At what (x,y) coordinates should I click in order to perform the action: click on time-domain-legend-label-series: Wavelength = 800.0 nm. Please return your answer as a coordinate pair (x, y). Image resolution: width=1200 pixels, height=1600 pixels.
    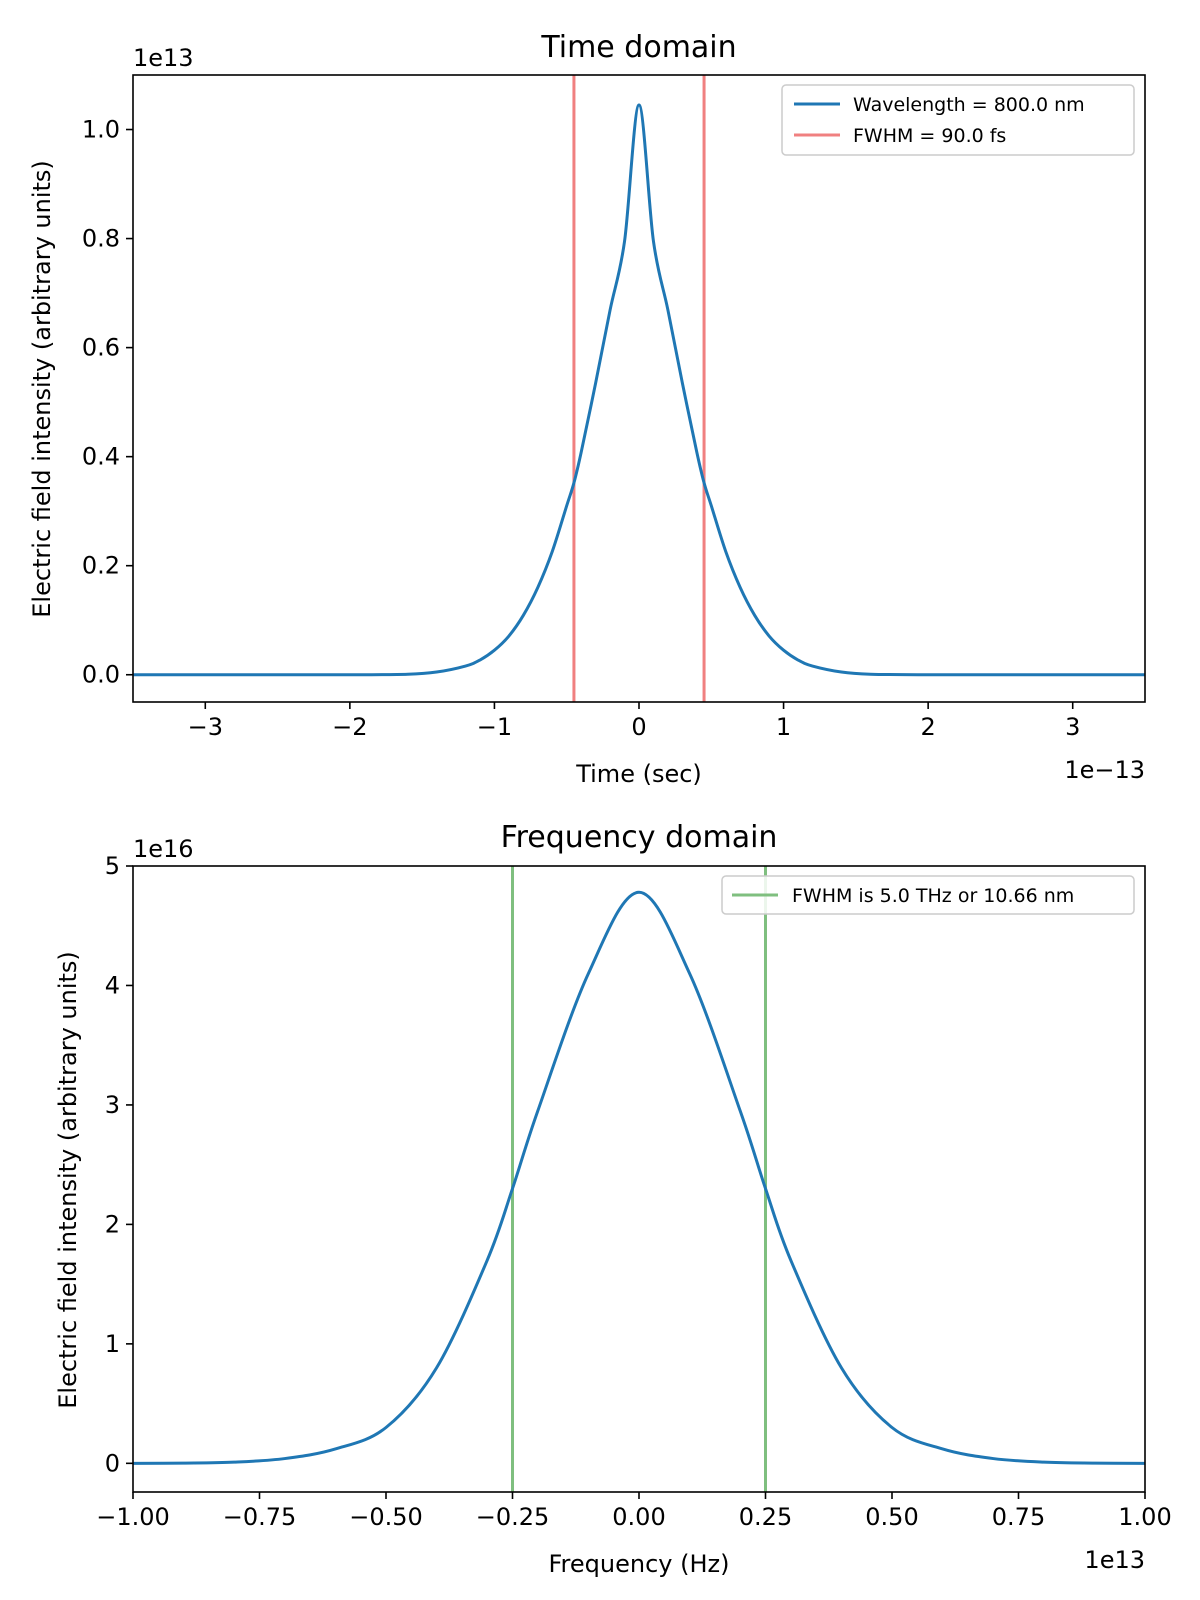
    Looking at the image, I should click on (969, 105).